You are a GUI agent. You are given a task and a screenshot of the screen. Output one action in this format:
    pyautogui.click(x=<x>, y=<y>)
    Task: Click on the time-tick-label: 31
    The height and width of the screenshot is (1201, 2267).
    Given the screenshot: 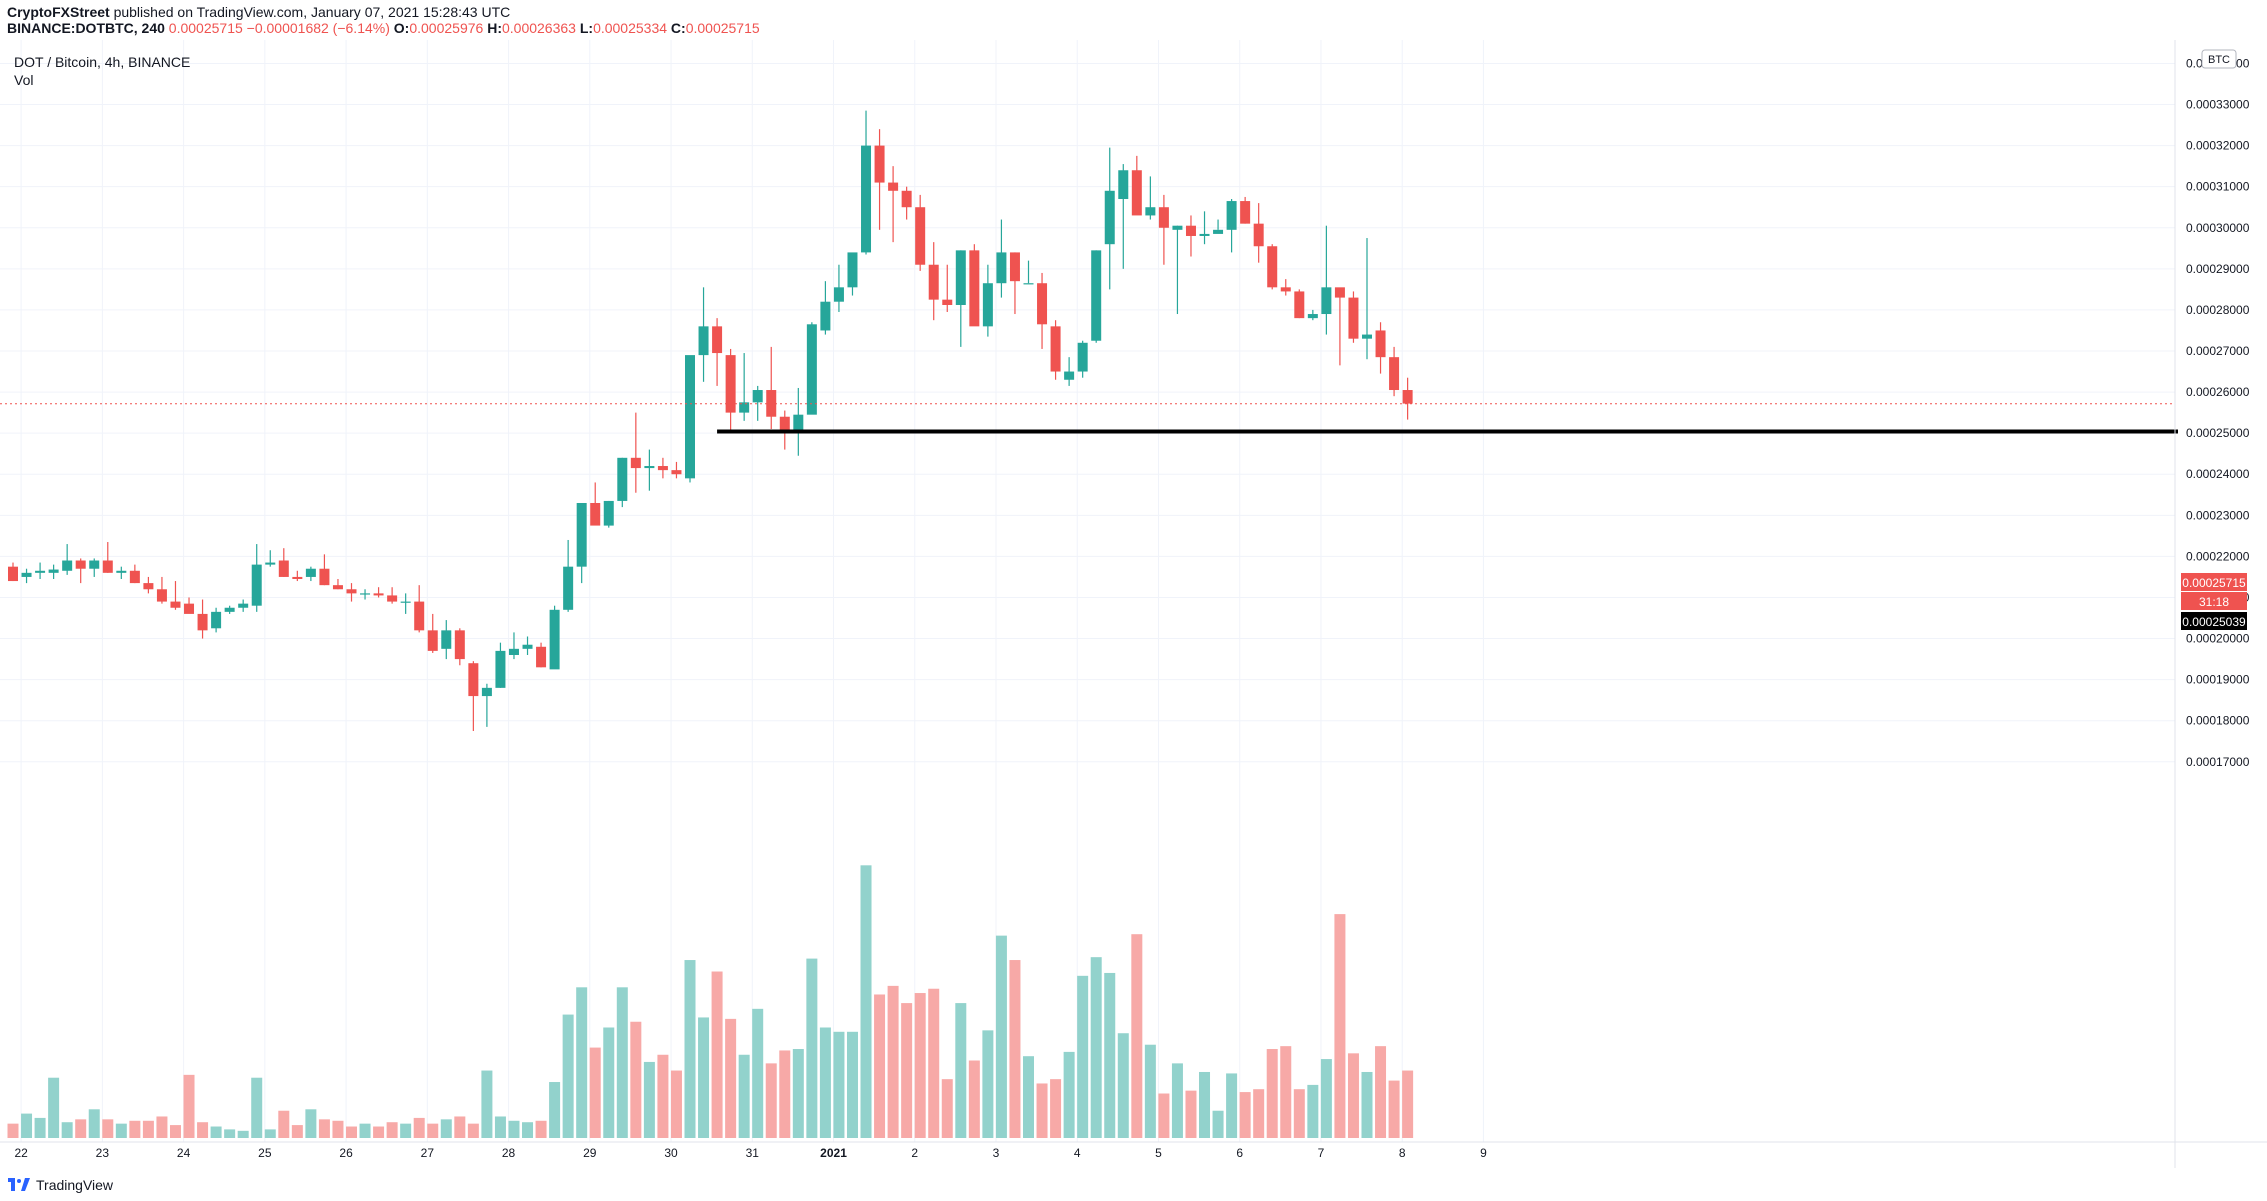 What is the action you would take?
    pyautogui.click(x=753, y=1153)
    